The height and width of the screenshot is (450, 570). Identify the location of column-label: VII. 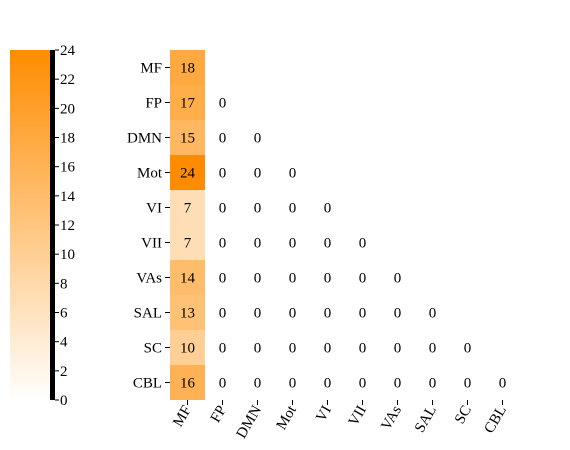
(358, 416).